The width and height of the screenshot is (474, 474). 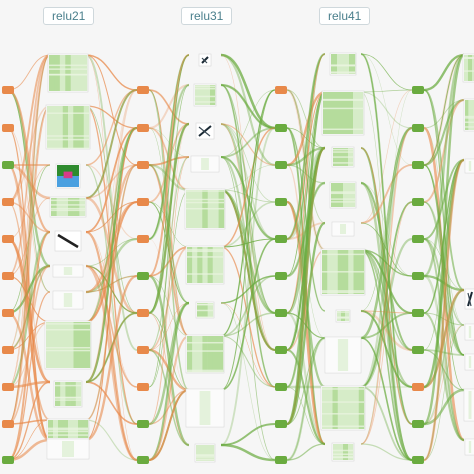 I want to click on layer-label-relu41: relu41, so click(x=345, y=16).